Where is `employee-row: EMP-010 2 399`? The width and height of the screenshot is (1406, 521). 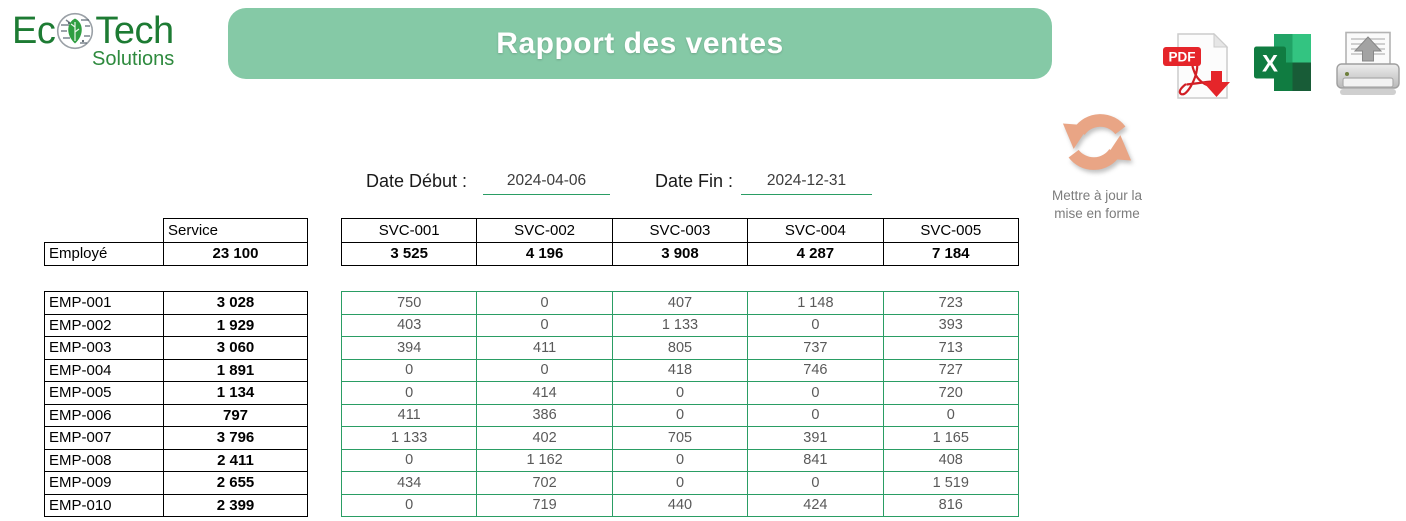 employee-row: EMP-010 2 399 is located at coordinates (176, 505).